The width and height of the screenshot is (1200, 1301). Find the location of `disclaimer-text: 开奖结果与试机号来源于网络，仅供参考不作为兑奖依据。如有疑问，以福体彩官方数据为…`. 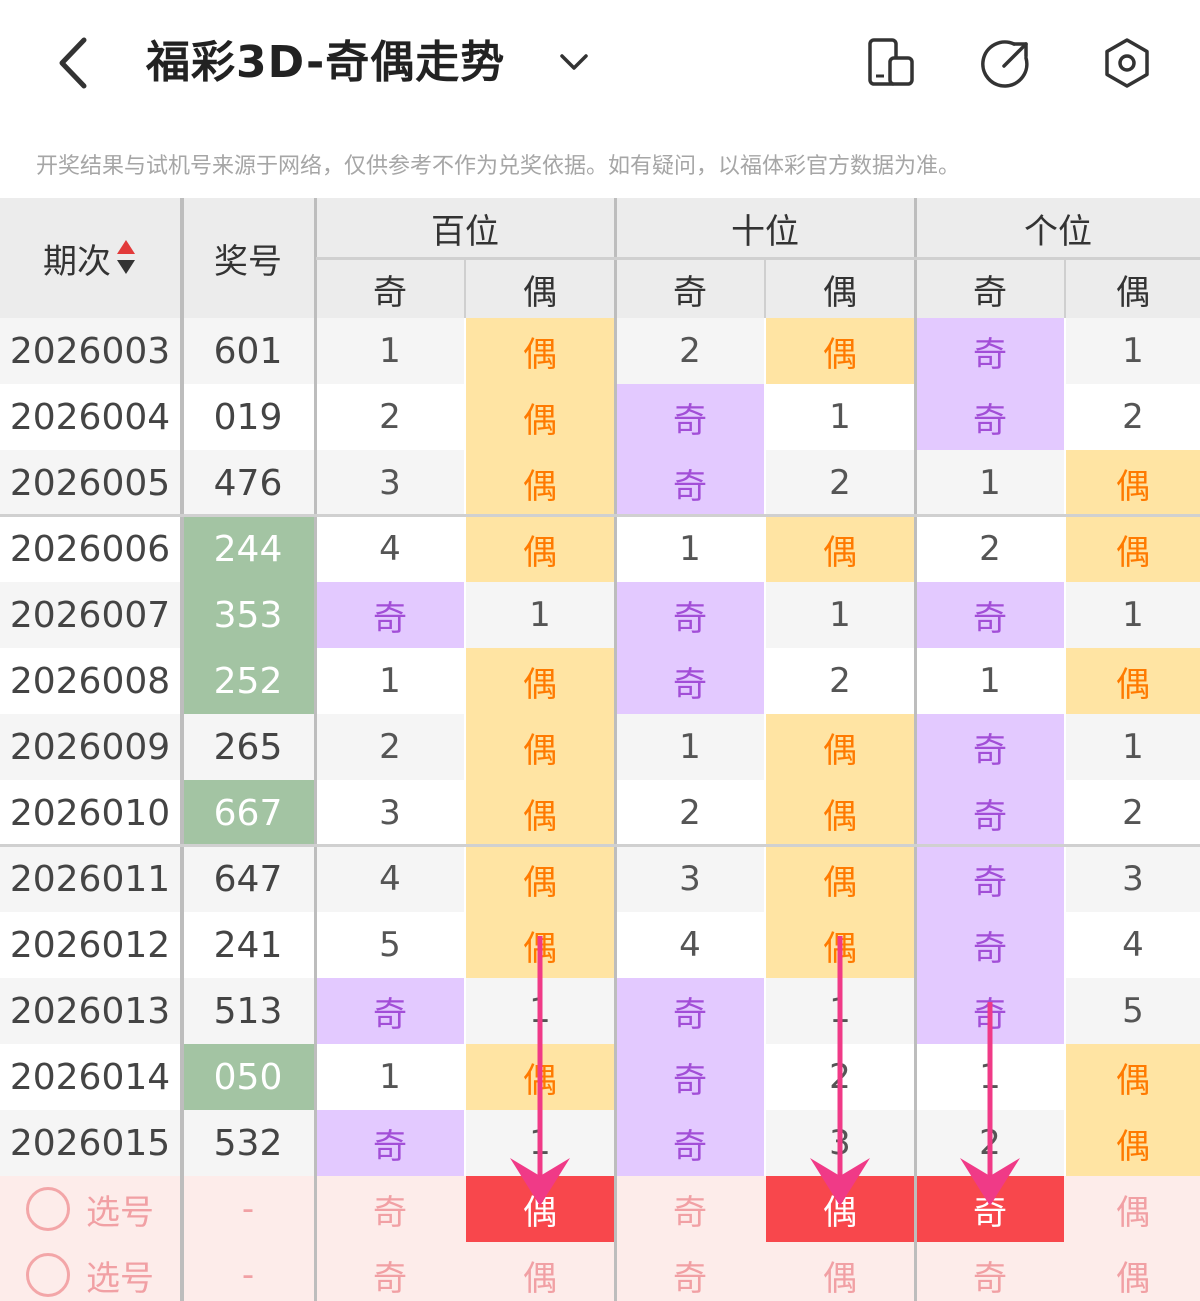

disclaimer-text: 开奖结果与试机号来源于网络，仅供参考不作为兑奖依据。如有疑问，以福体彩官方数据为… is located at coordinates (498, 166).